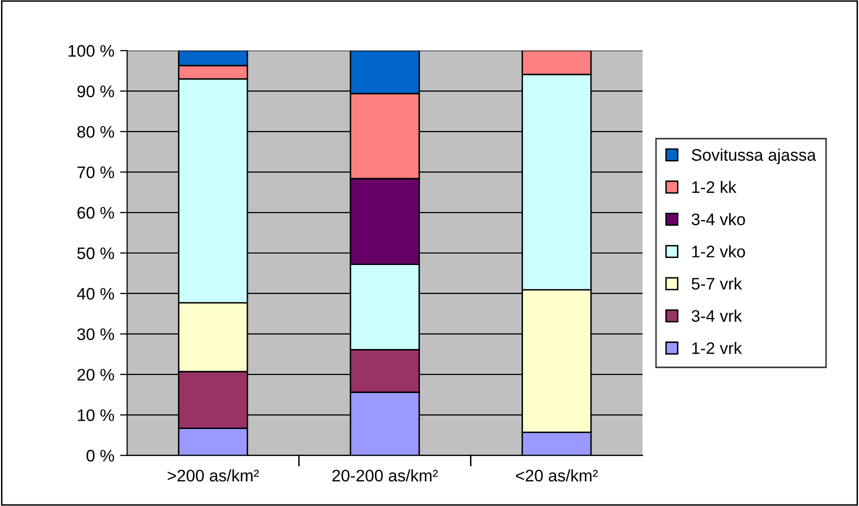 The height and width of the screenshot is (506, 859). Describe the element at coordinates (754, 156) in the screenshot. I see `legend-label: Sovitussa ajassa` at that location.